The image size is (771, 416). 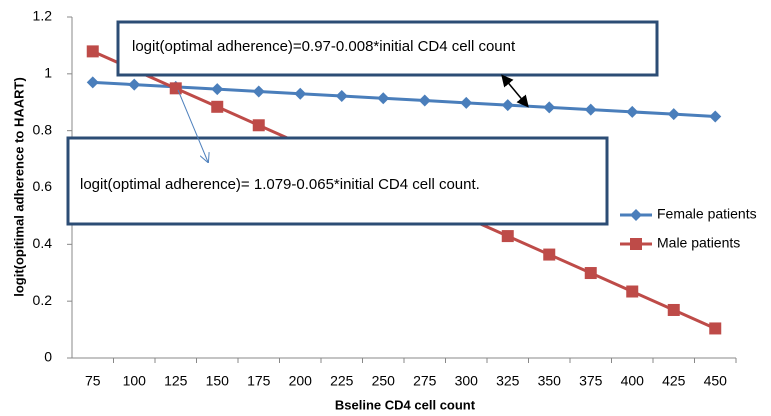 What do you see at coordinates (707, 214) in the screenshot?
I see `legend-label: Female patients` at bounding box center [707, 214].